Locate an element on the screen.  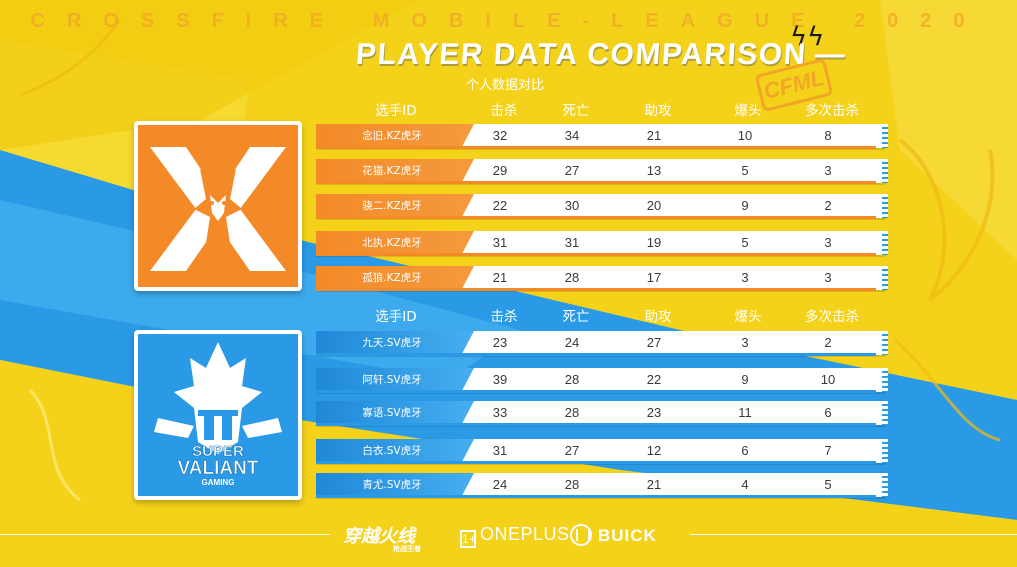
player-row: 骁二.KZ虎牙 22 30 20 9 2 is located at coordinates (602, 206).